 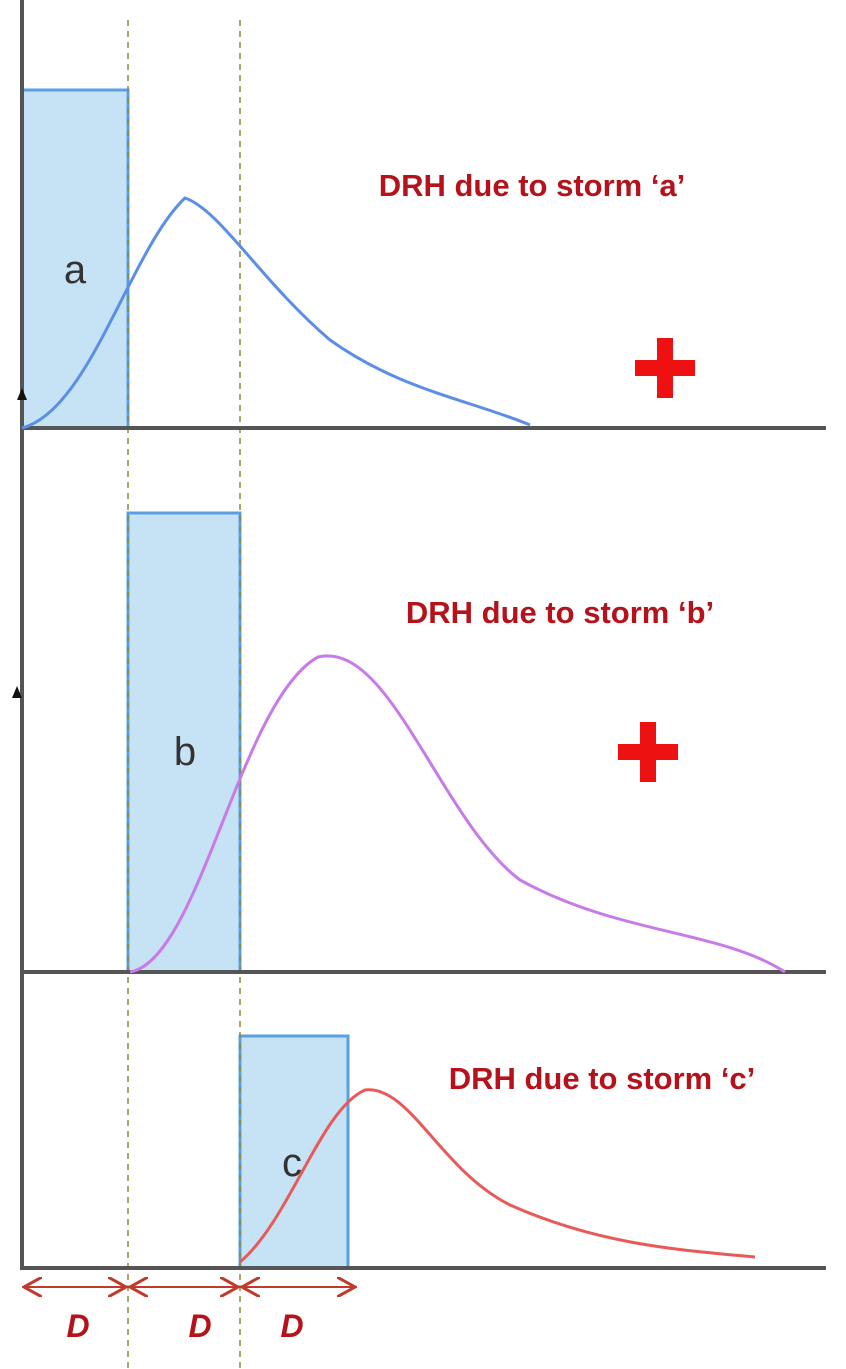 I want to click on drh-label: DRH due to storm ‘b’, so click(x=560, y=612).